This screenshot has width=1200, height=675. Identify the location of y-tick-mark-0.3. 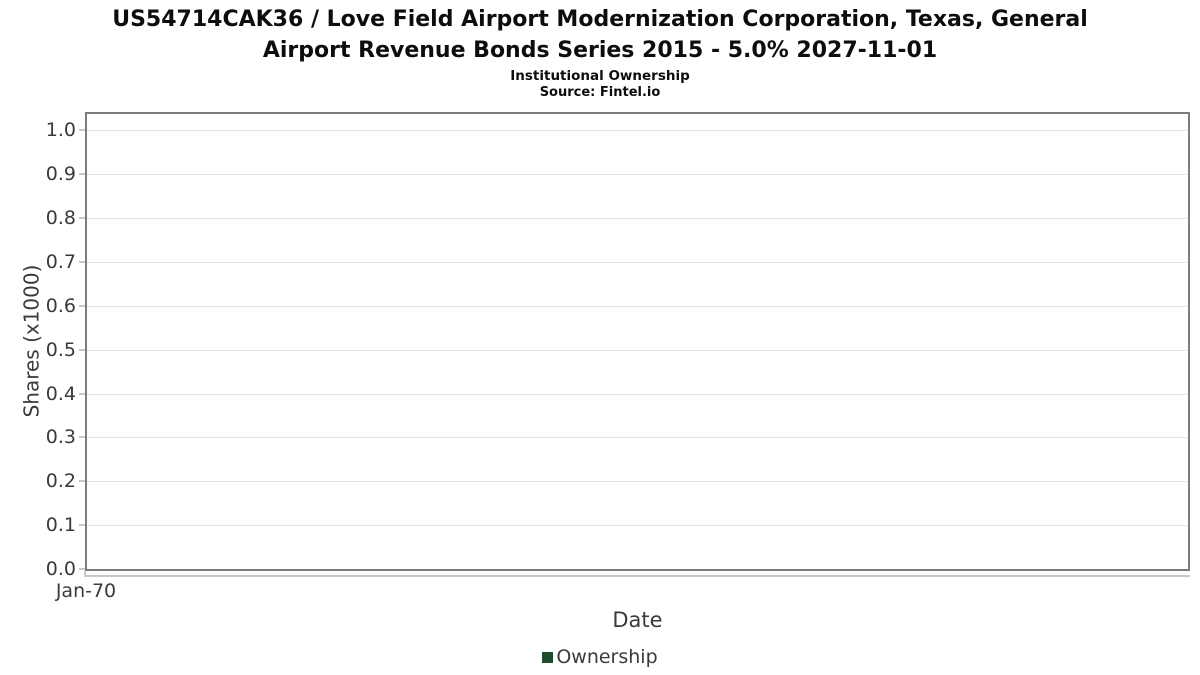
(82, 437).